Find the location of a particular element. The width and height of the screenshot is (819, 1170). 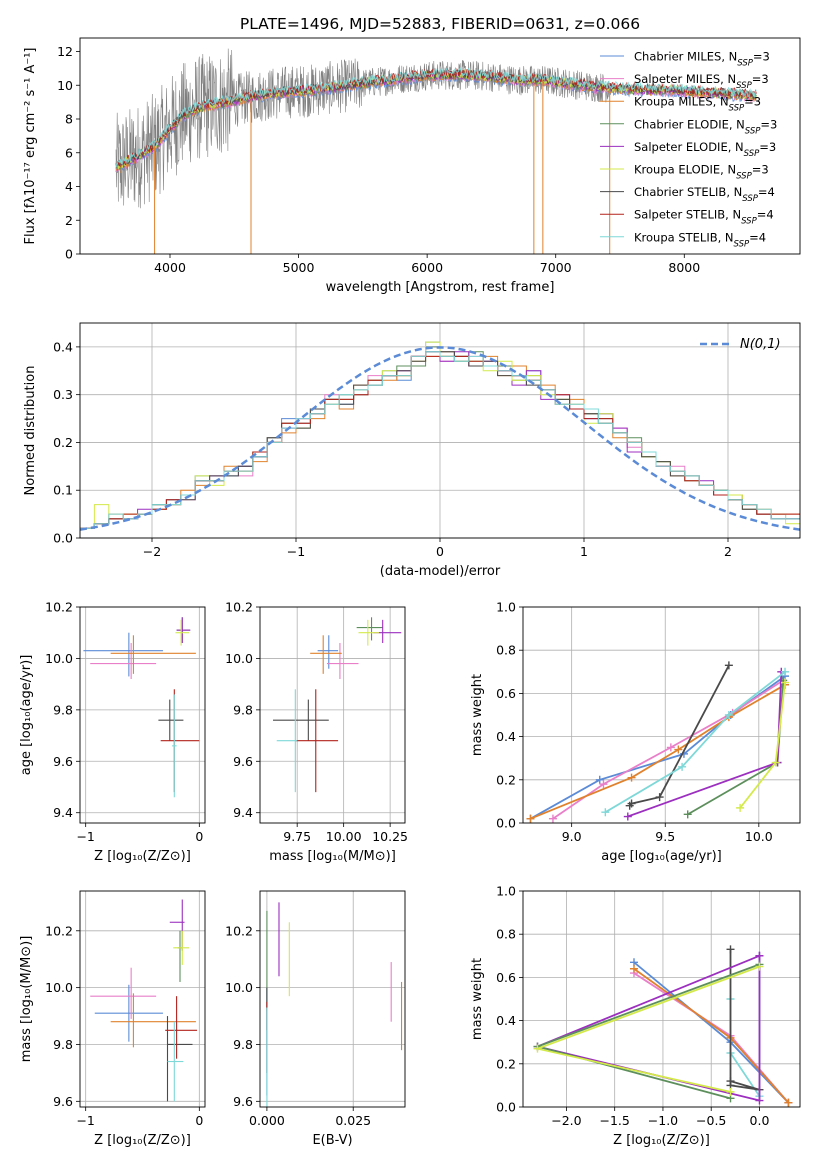

x-tick-label: −1.0 is located at coordinates (663, 1120).